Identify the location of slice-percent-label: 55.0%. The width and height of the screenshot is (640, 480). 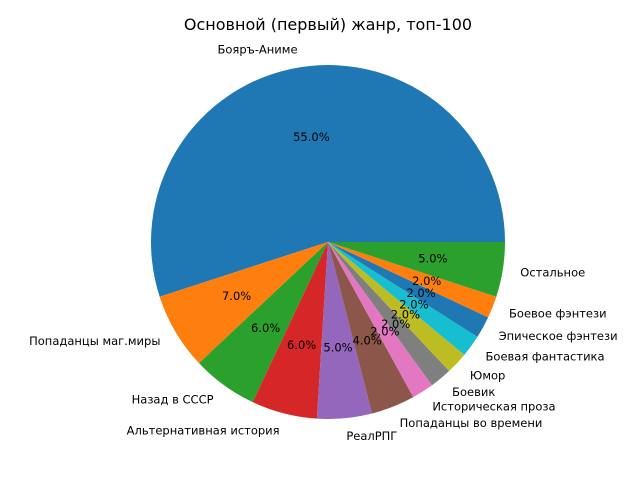
(311, 137).